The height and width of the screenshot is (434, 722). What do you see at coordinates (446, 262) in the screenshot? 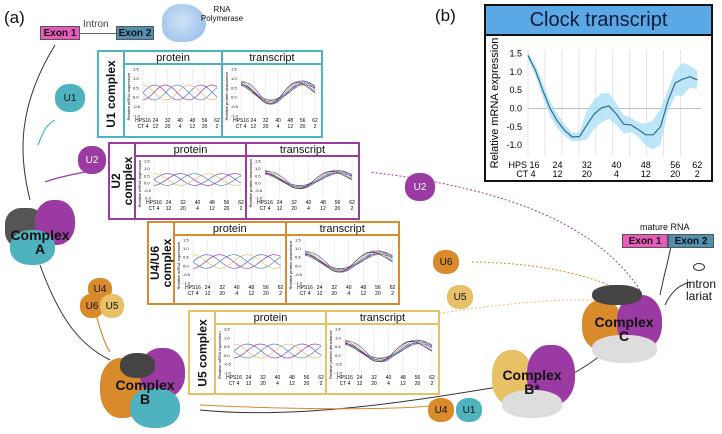
I see `u6-released-icon: U6` at bounding box center [446, 262].